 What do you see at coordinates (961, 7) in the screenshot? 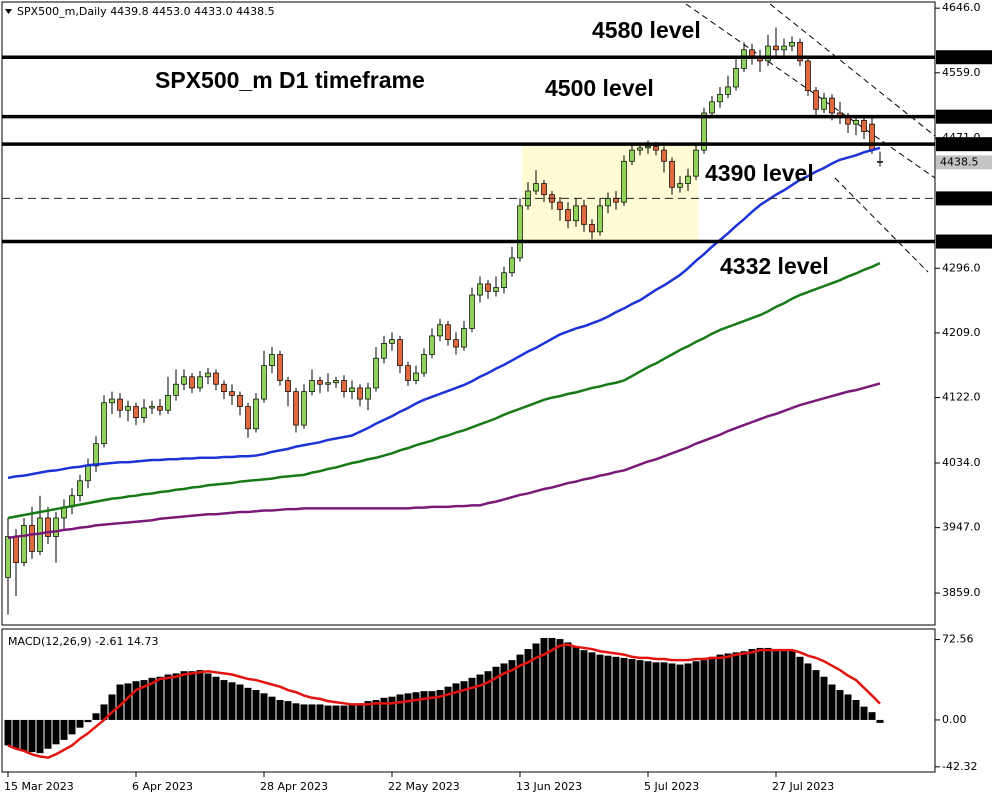
I see `y-tick-label: 4646.0` at bounding box center [961, 7].